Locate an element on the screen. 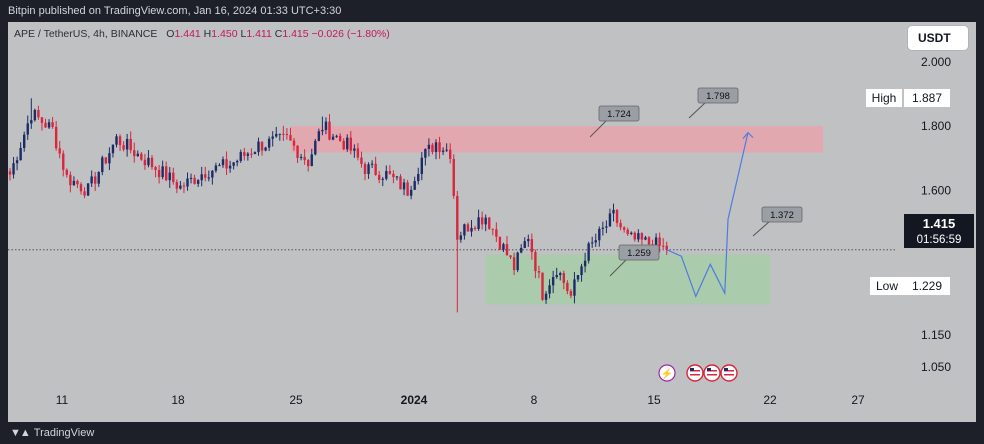  callout-1.259: 1.259 is located at coordinates (634, 260).